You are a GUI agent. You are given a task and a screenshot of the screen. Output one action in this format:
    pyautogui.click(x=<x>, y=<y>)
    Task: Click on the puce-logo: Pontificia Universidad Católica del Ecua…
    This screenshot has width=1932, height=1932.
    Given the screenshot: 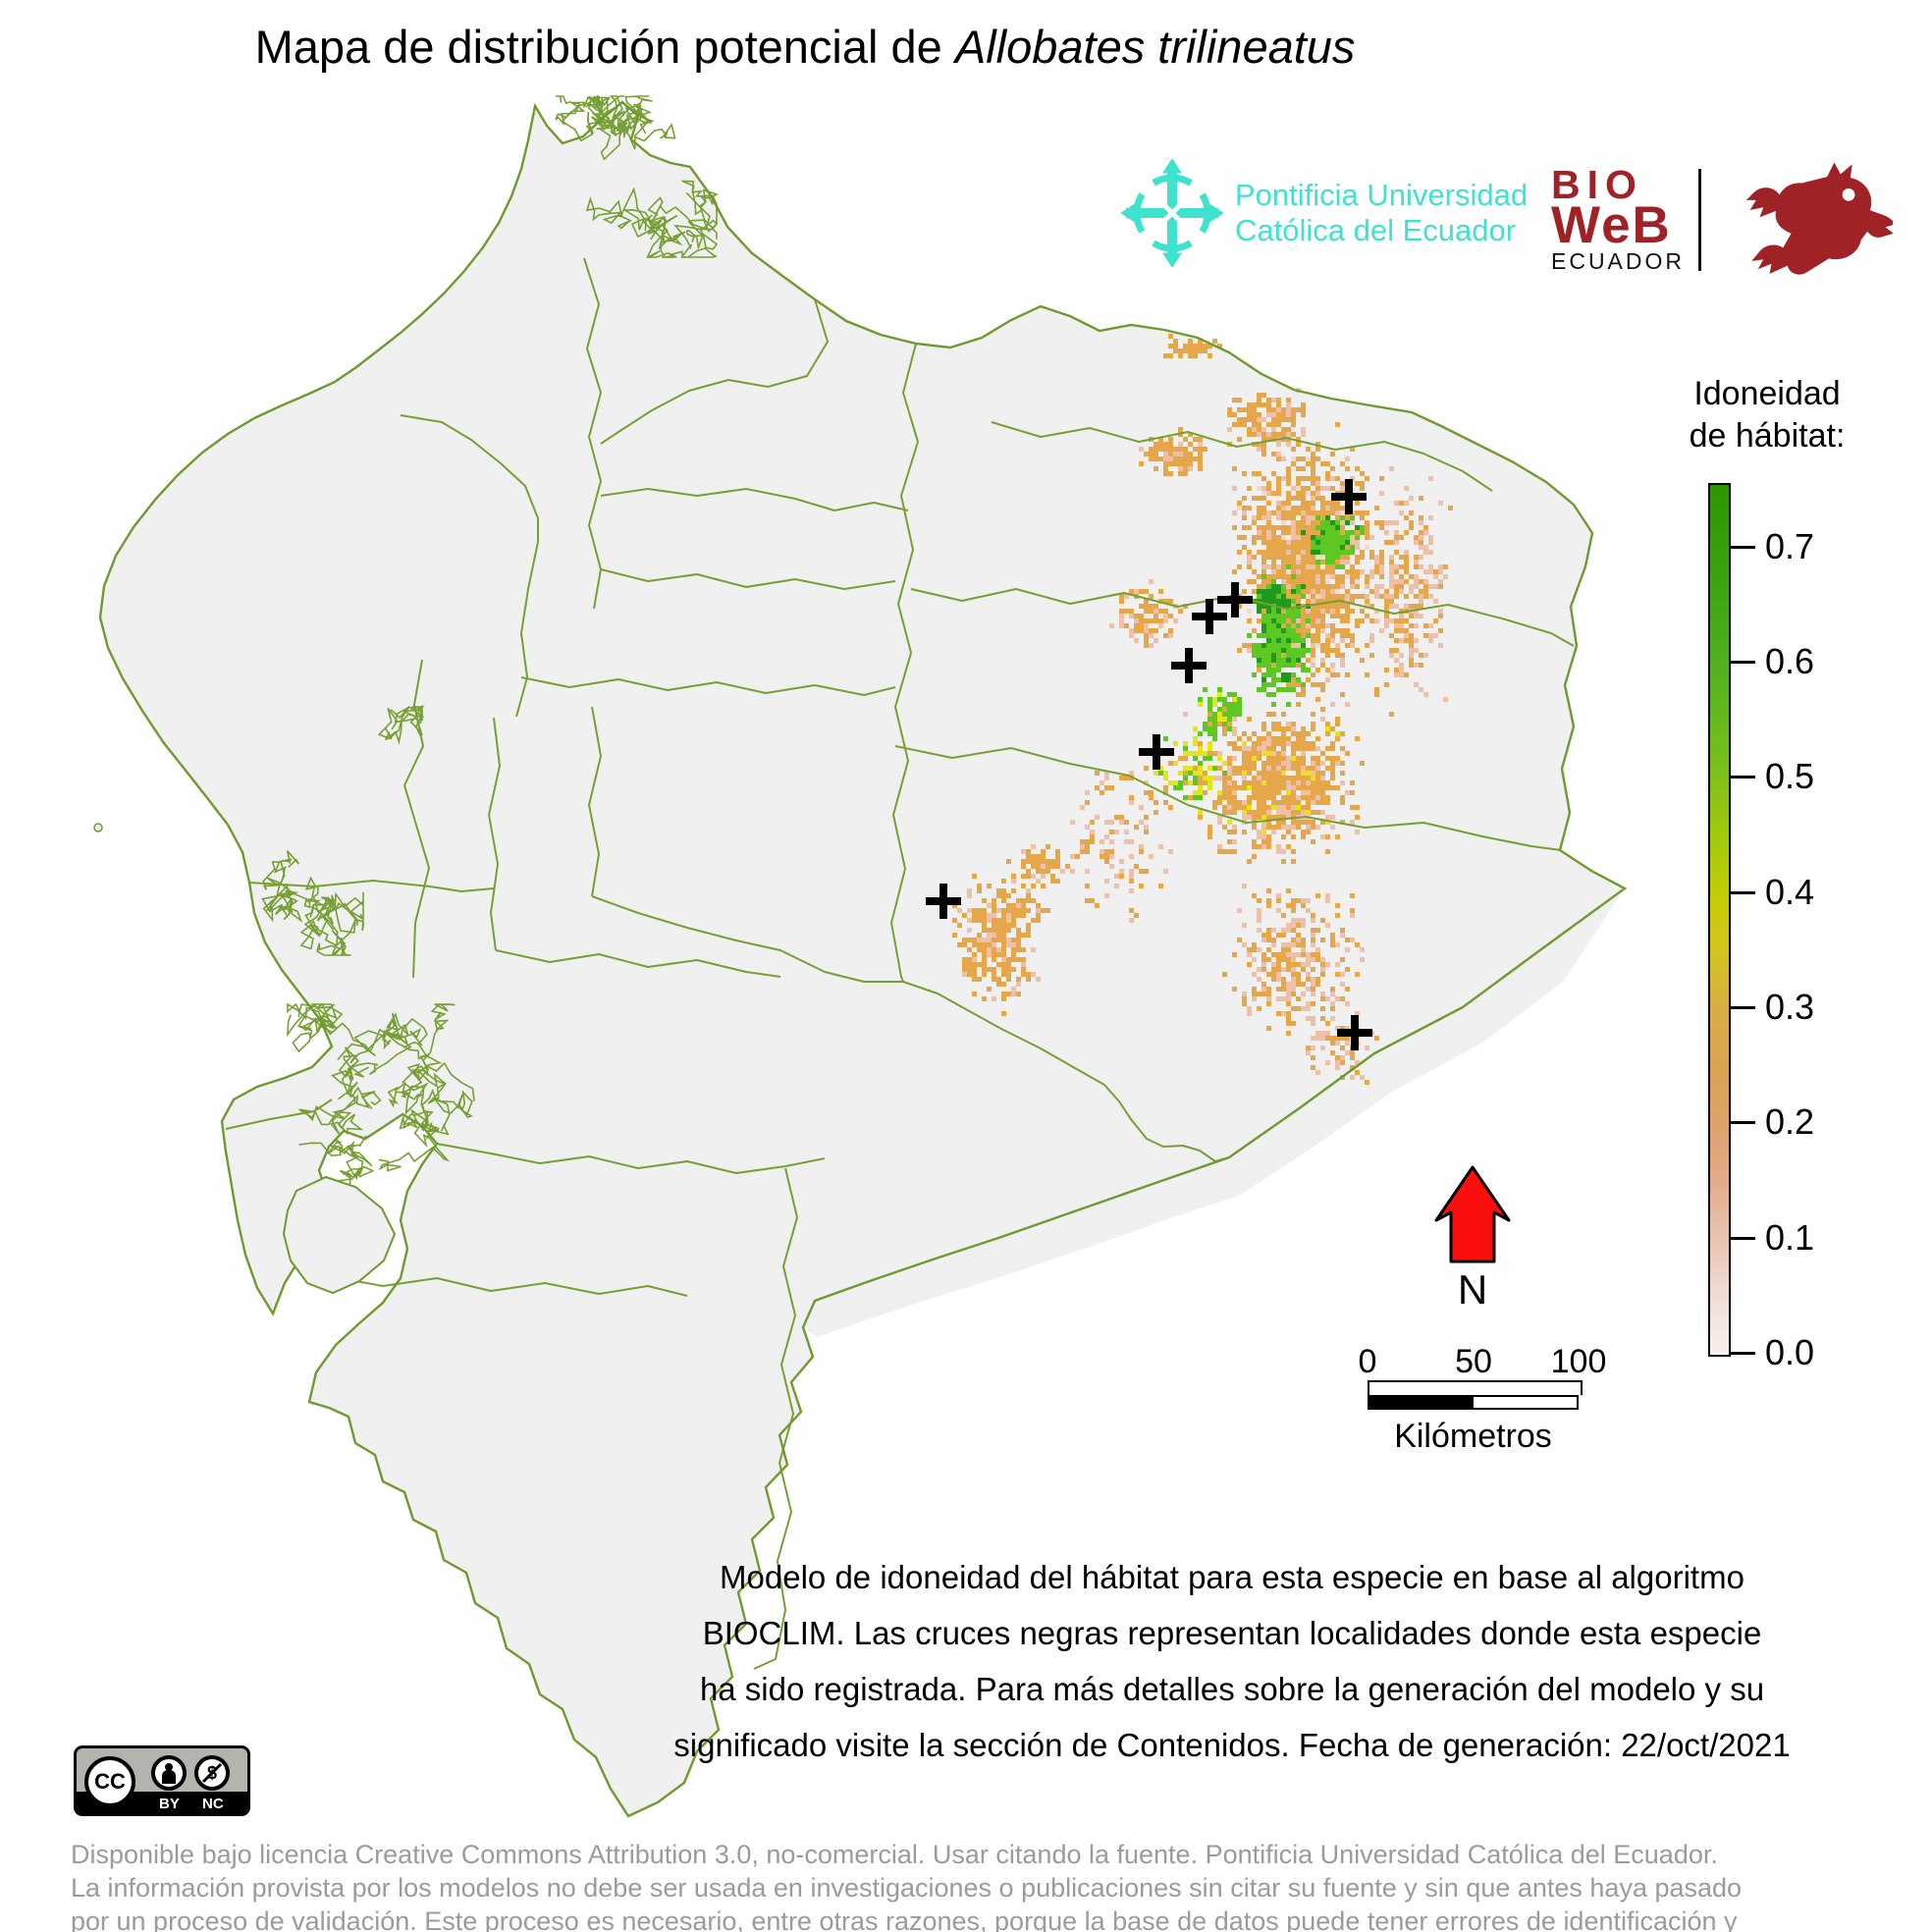 What is the action you would take?
    pyautogui.click(x=1324, y=213)
    